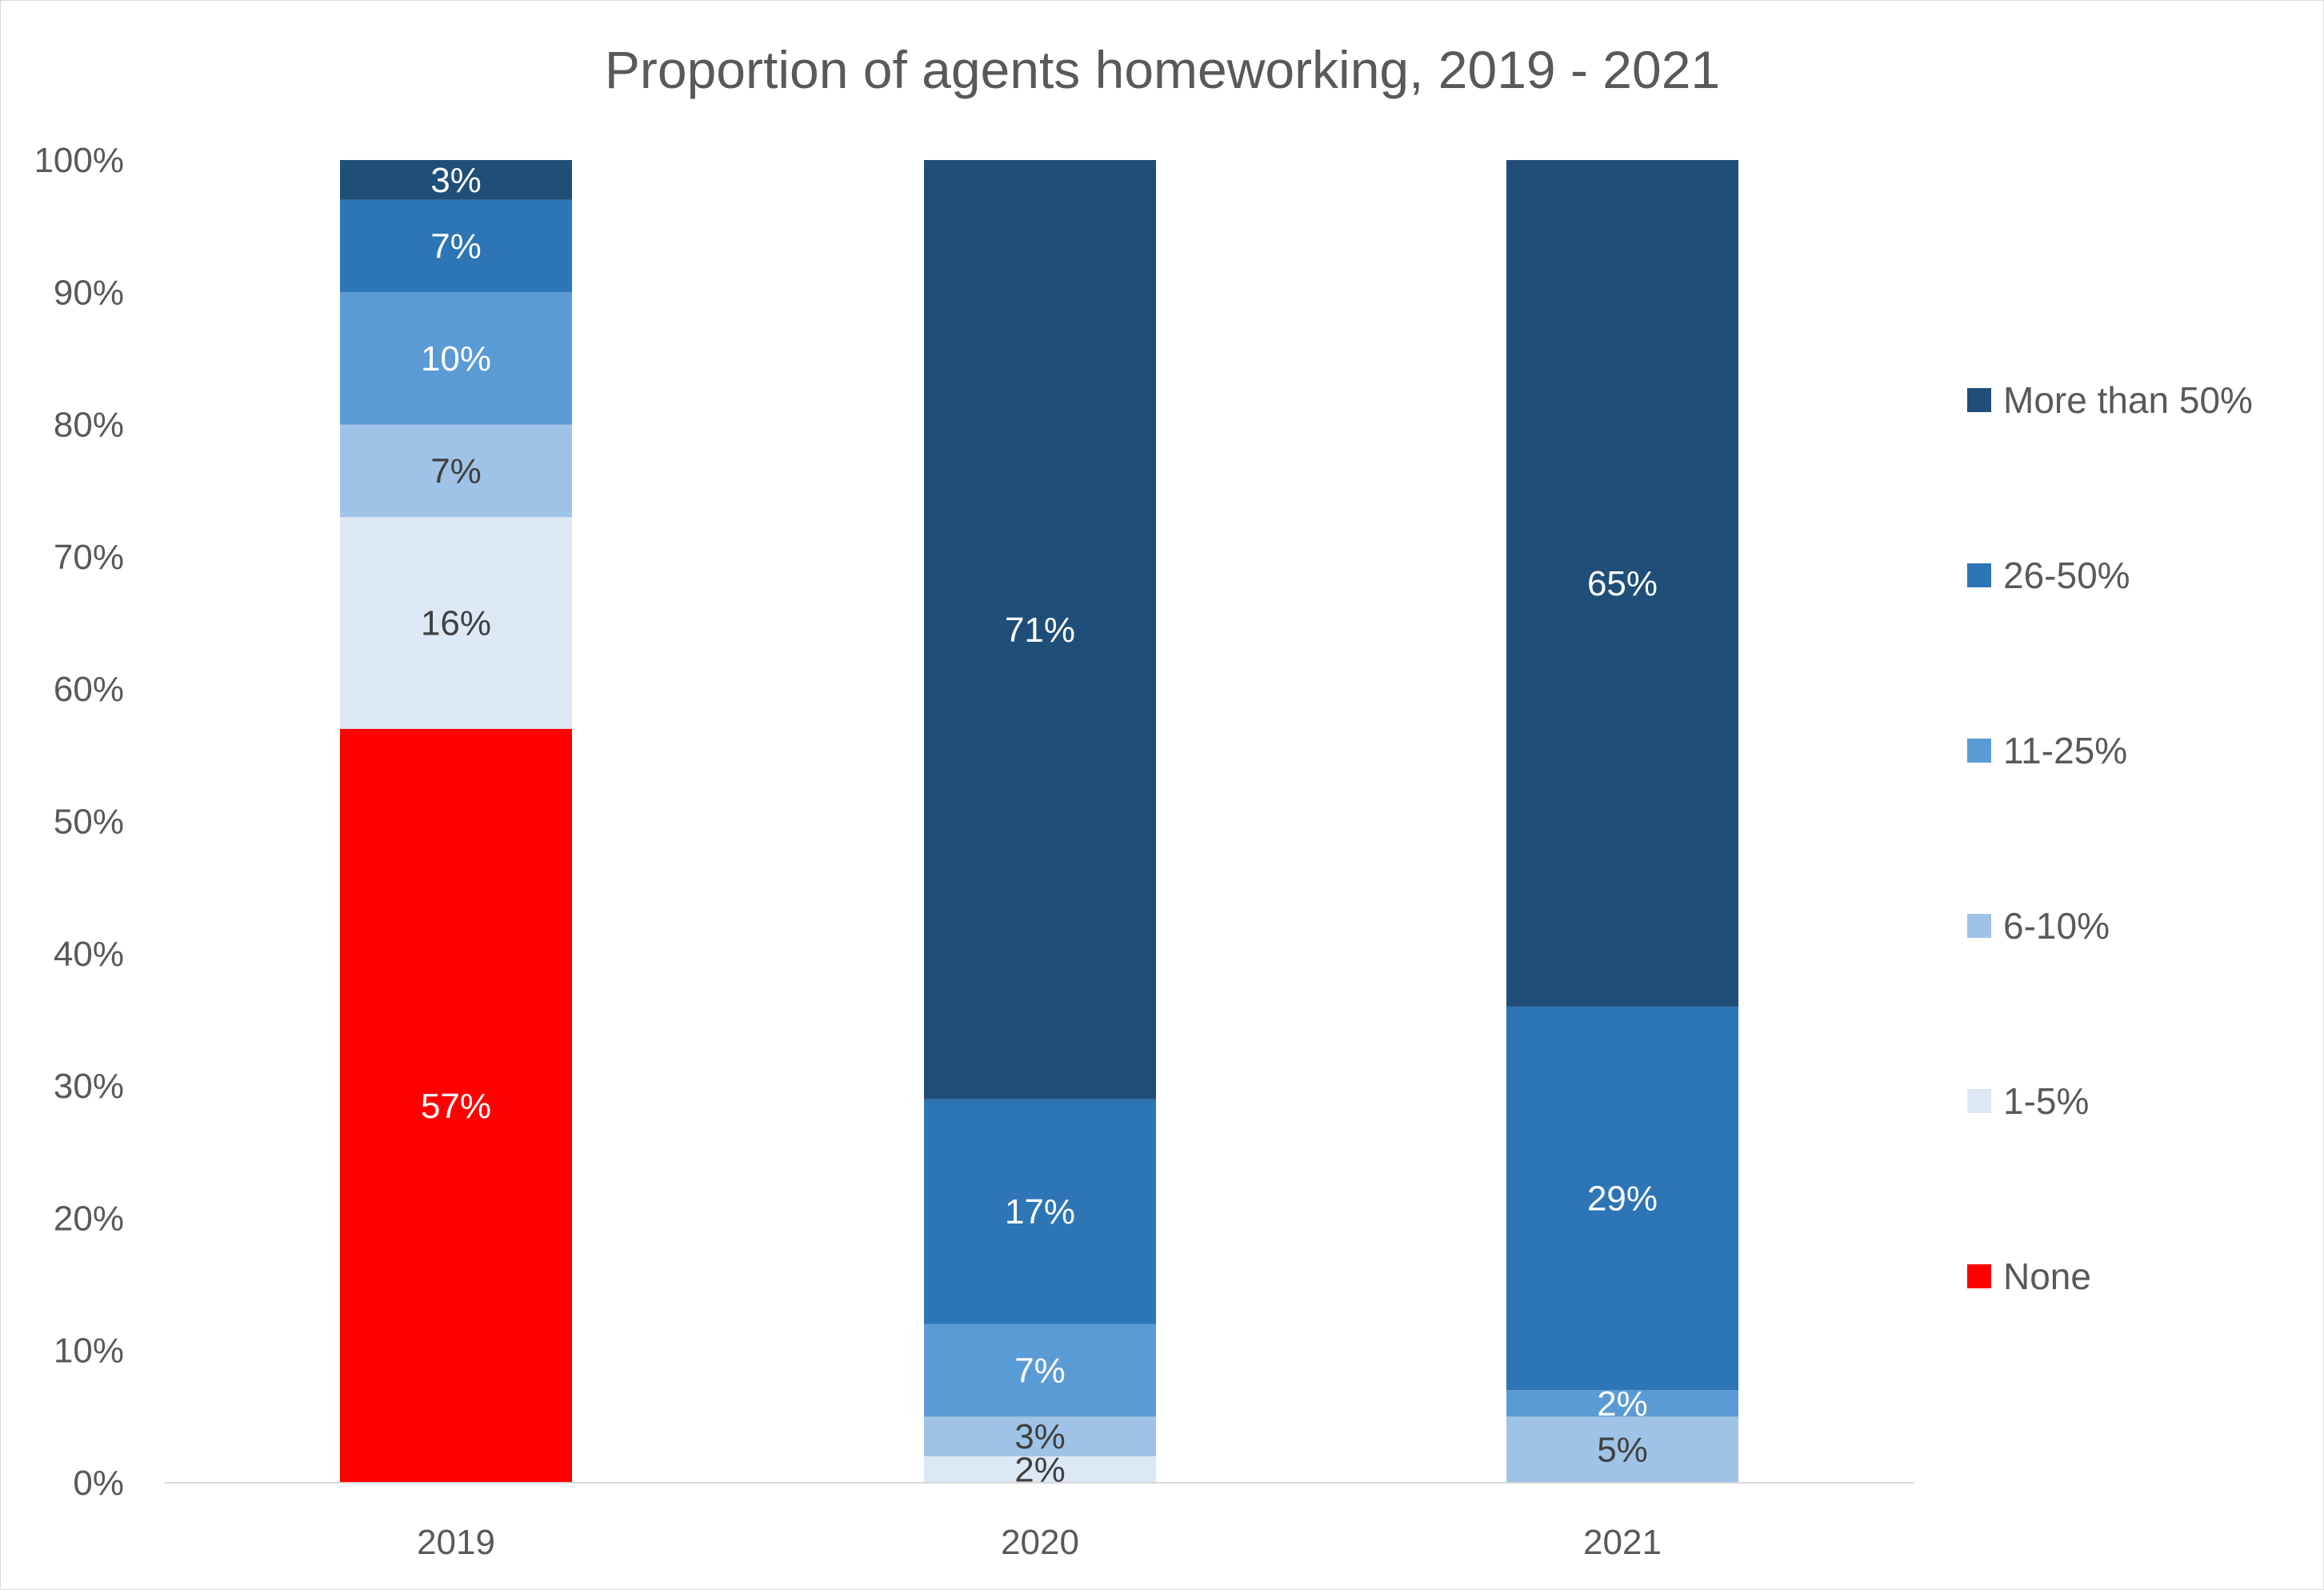 Image resolution: width=2324 pixels, height=1590 pixels. What do you see at coordinates (1622, 1542) in the screenshot?
I see `x-tick-label: 2021` at bounding box center [1622, 1542].